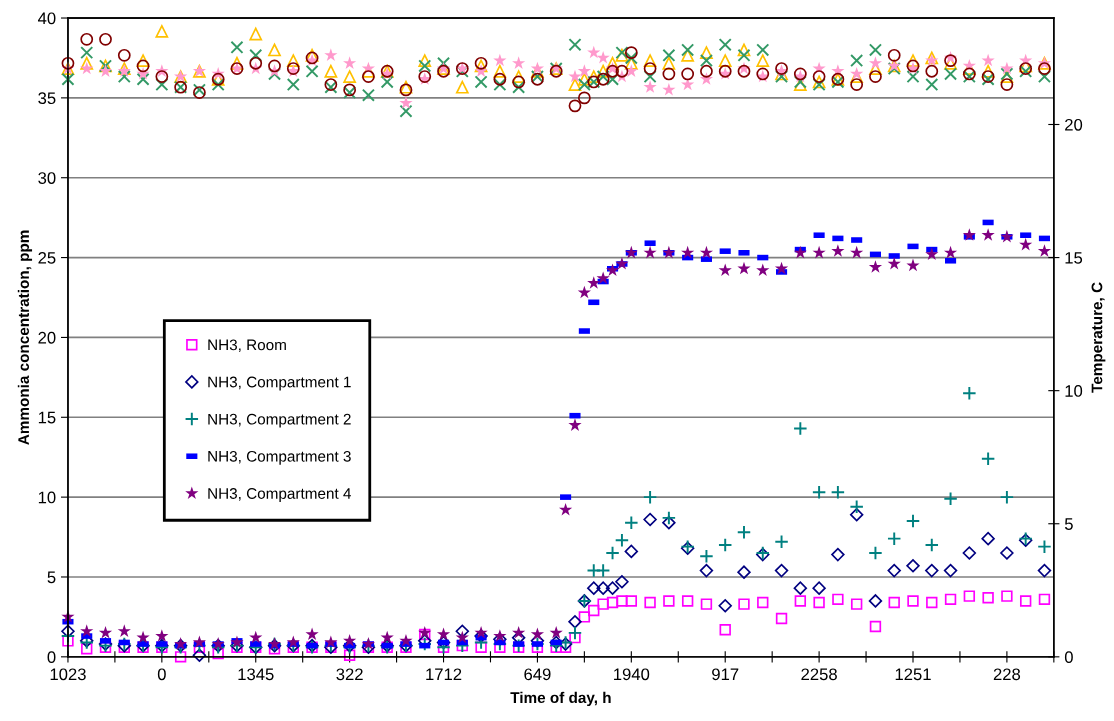 This screenshot has height=721, width=1114. What do you see at coordinates (47, 417) in the screenshot?
I see `y-tick-label: 15` at bounding box center [47, 417].